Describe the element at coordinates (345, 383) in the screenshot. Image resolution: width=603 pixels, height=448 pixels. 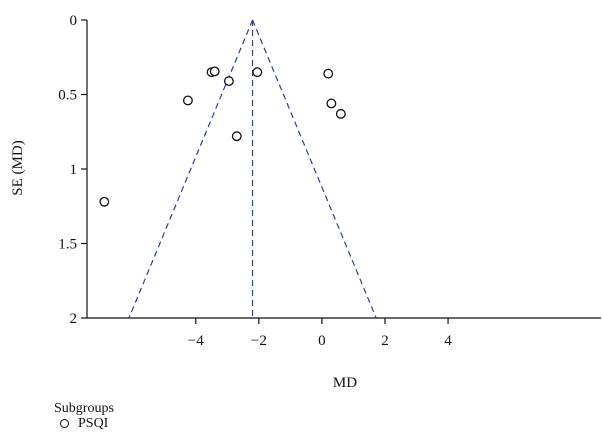
I see `x-axis-title: MD` at that location.